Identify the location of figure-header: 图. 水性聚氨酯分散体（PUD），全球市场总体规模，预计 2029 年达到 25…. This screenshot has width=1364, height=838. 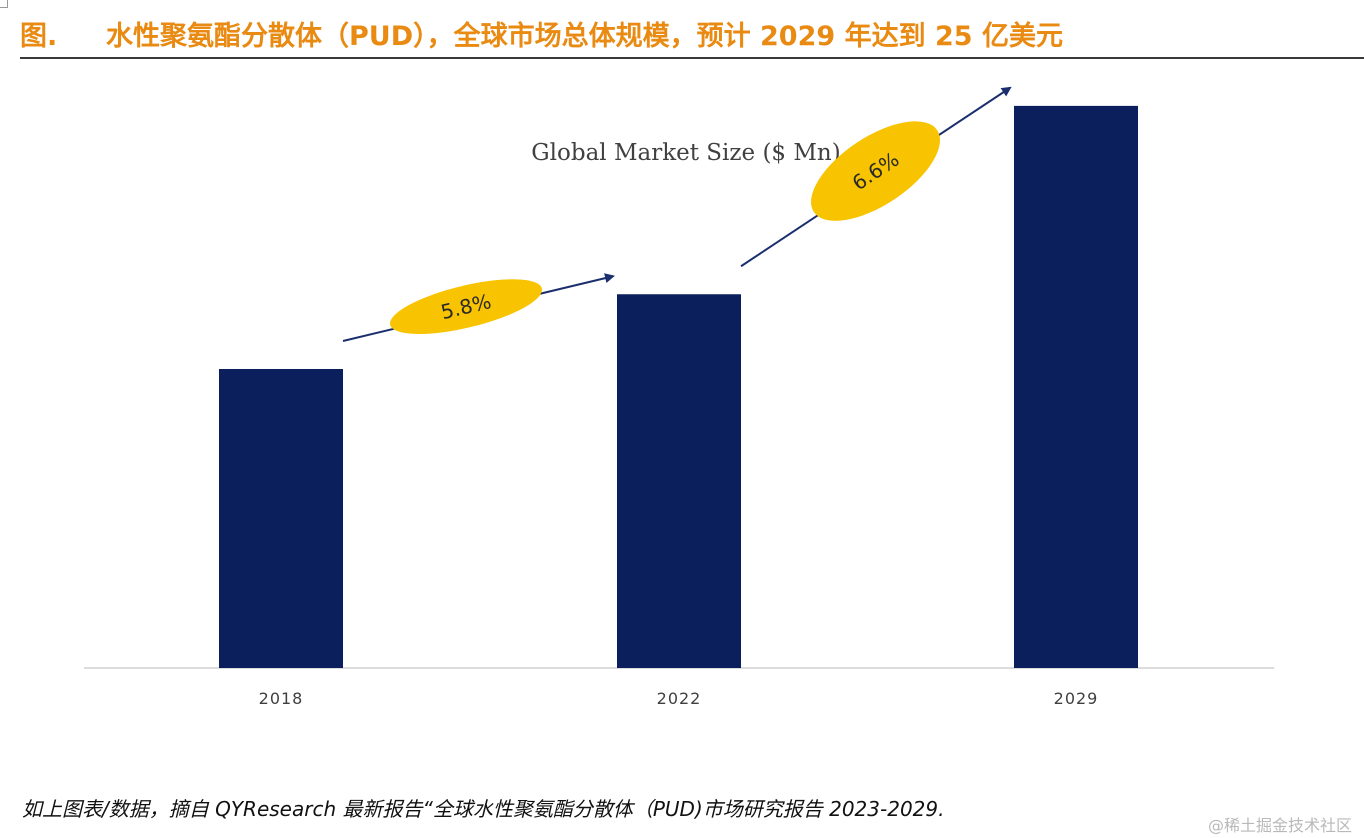
(692, 33).